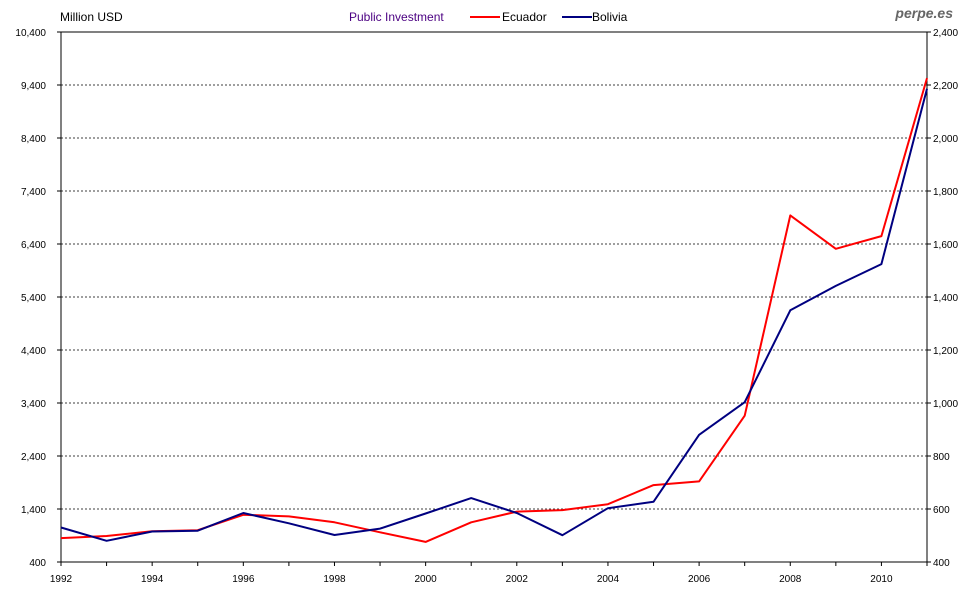 This screenshot has width=980, height=600. Describe the element at coordinates (608, 579) in the screenshot. I see `x-tick-label: 2004` at that location.